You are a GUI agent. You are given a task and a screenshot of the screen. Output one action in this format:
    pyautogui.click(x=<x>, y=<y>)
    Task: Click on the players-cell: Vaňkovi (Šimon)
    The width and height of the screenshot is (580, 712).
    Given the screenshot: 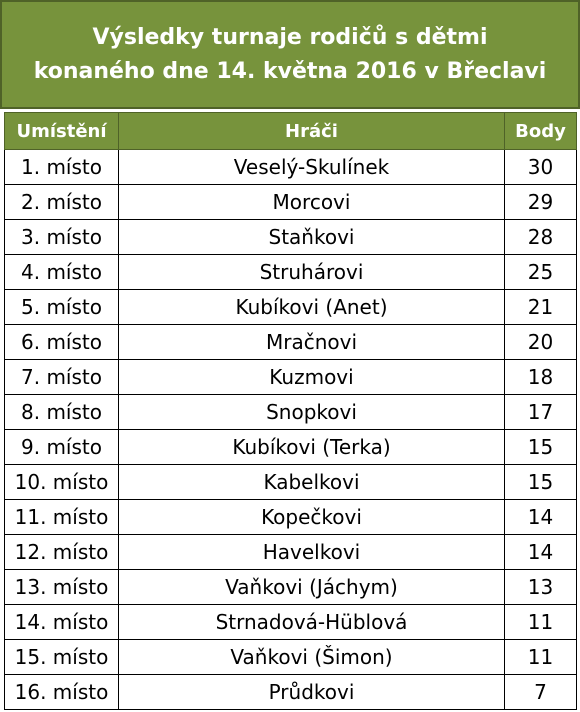 What is the action you would take?
    pyautogui.click(x=311, y=657)
    